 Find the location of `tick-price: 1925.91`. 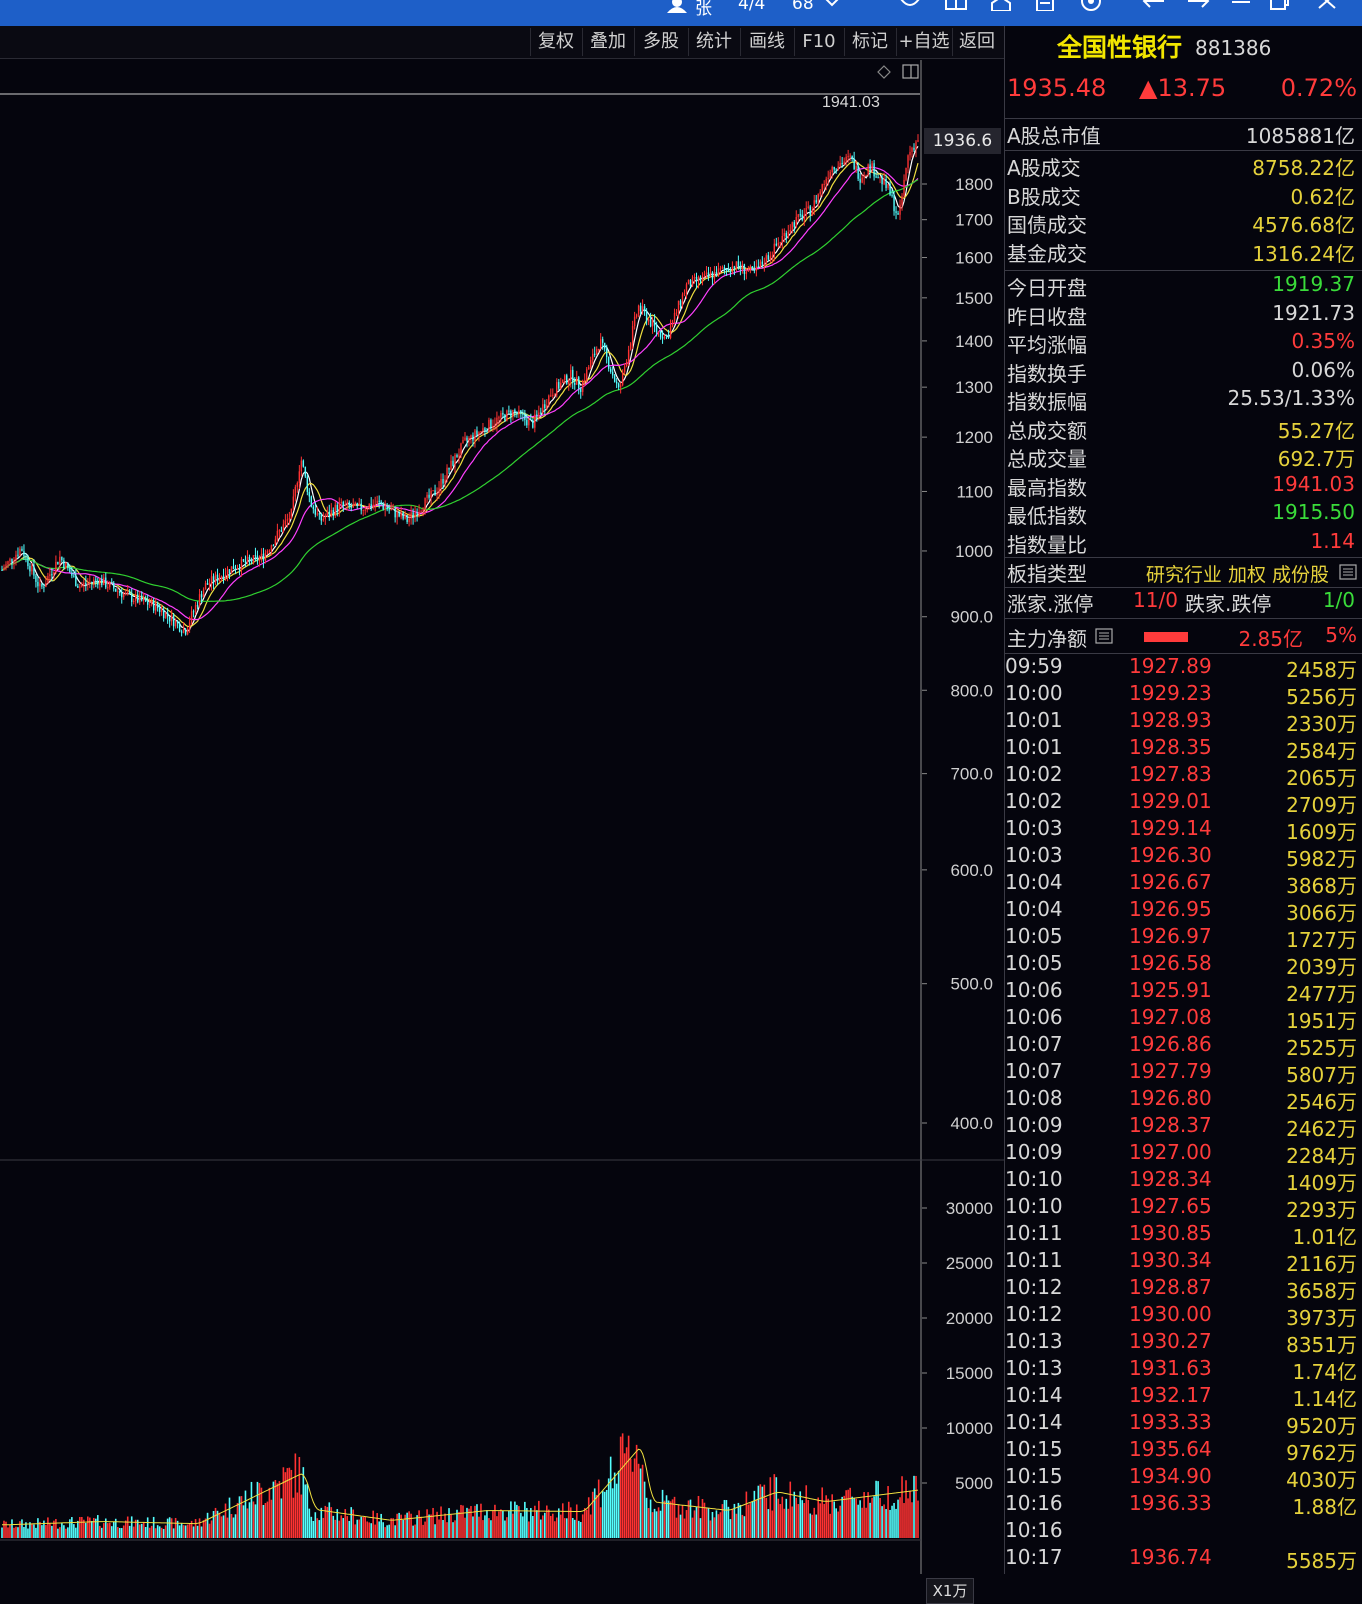

tick-price: 1925.91 is located at coordinates (1170, 990).